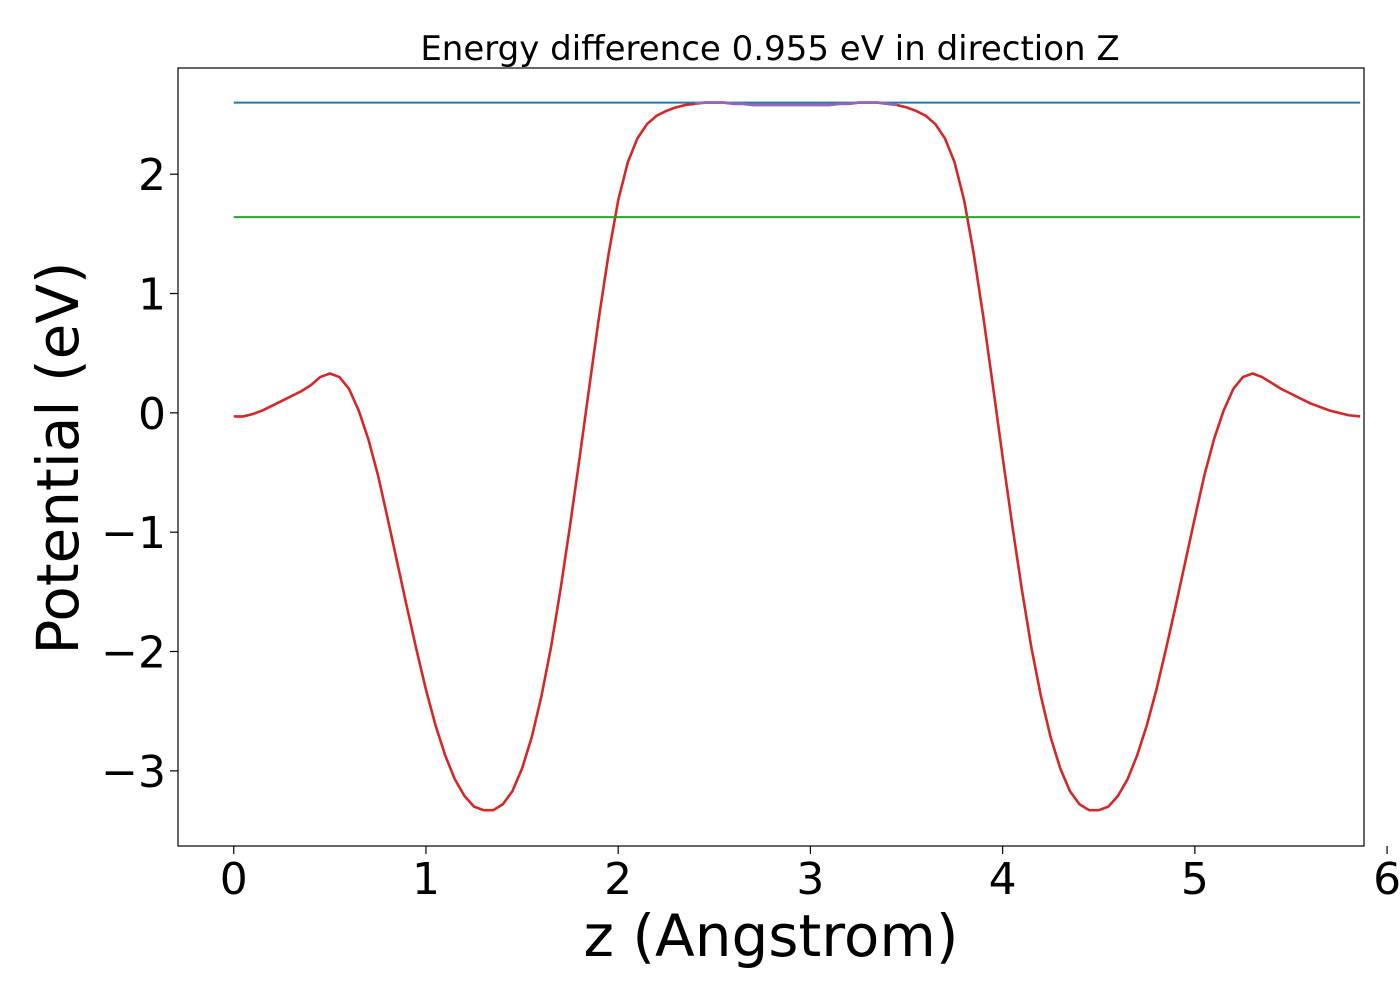 The image size is (1400, 1000). Describe the element at coordinates (1003, 879) in the screenshot. I see `x-tick-label: 4` at that location.